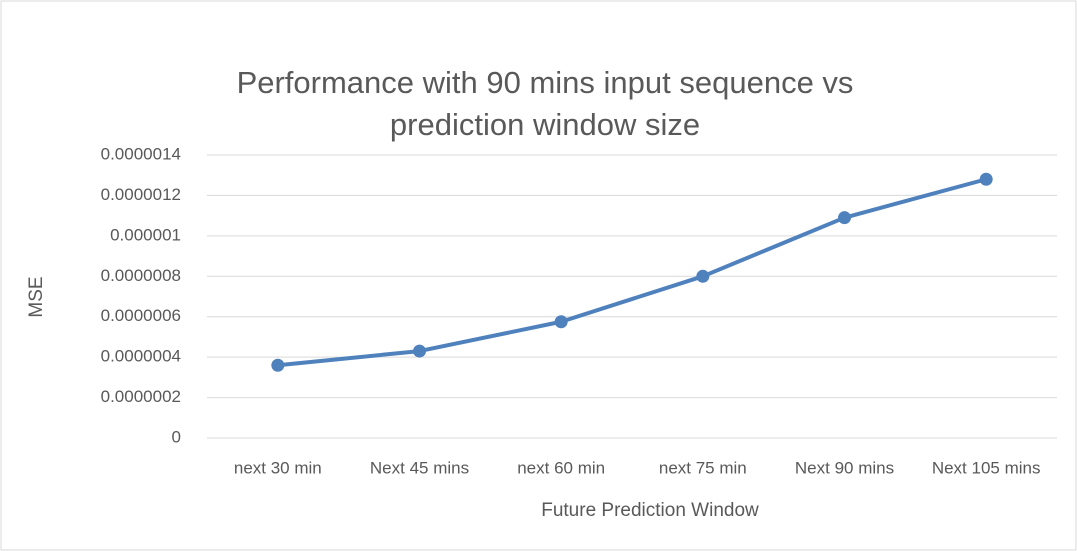 This screenshot has width=1077, height=551. What do you see at coordinates (141, 396) in the screenshot?
I see `y-tick-label: 0.0000002` at bounding box center [141, 396].